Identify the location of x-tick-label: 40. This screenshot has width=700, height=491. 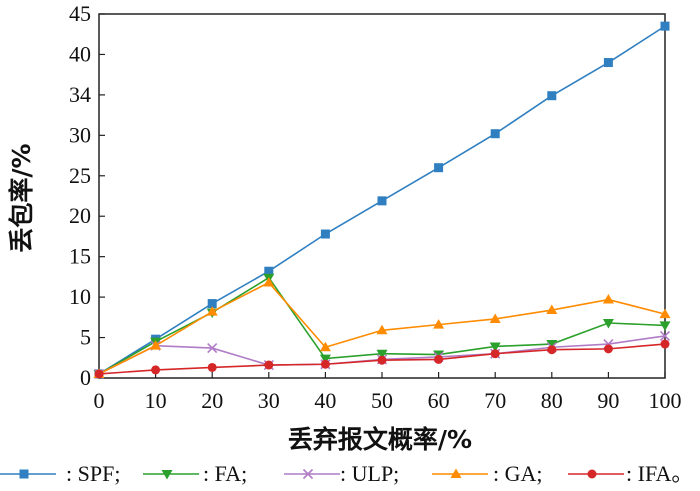
(325, 400).